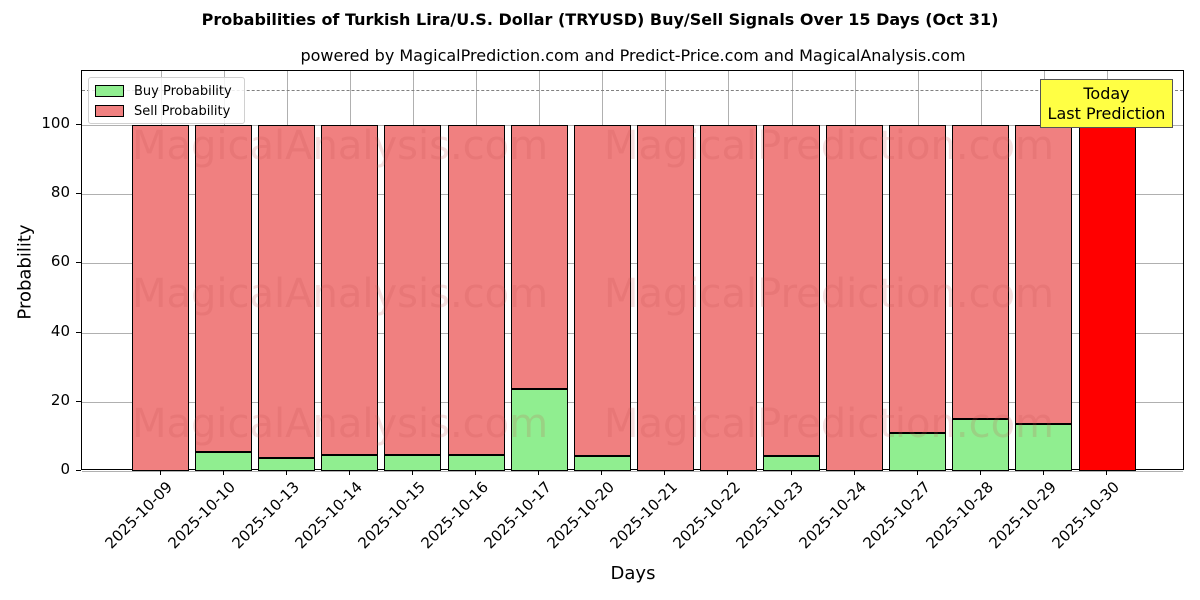  Describe the element at coordinates (644, 515) in the screenshot. I see `x-tick-label: 2025-10-21` at that location.